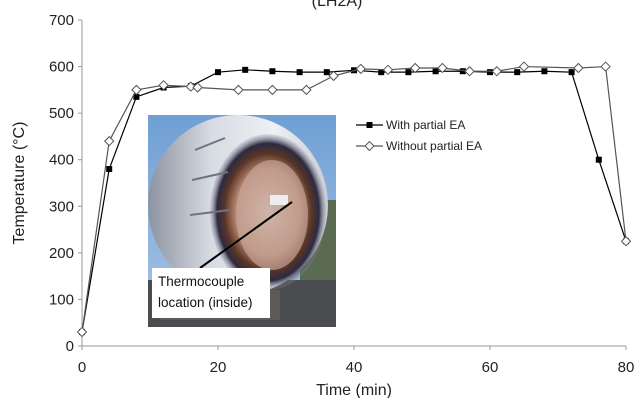  What do you see at coordinates (337, 5) in the screenshot?
I see `chart-title-partial: (LH2A)` at bounding box center [337, 5].